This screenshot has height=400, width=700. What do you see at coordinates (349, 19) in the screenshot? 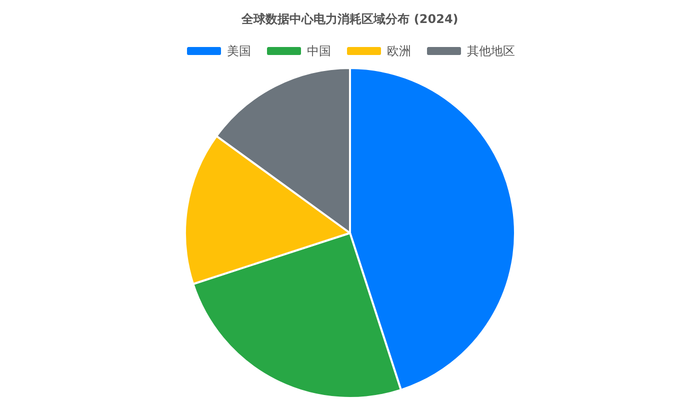
I see `chart-title: 全球数据中心电力消耗区域分布 (2024)` at bounding box center [349, 19].